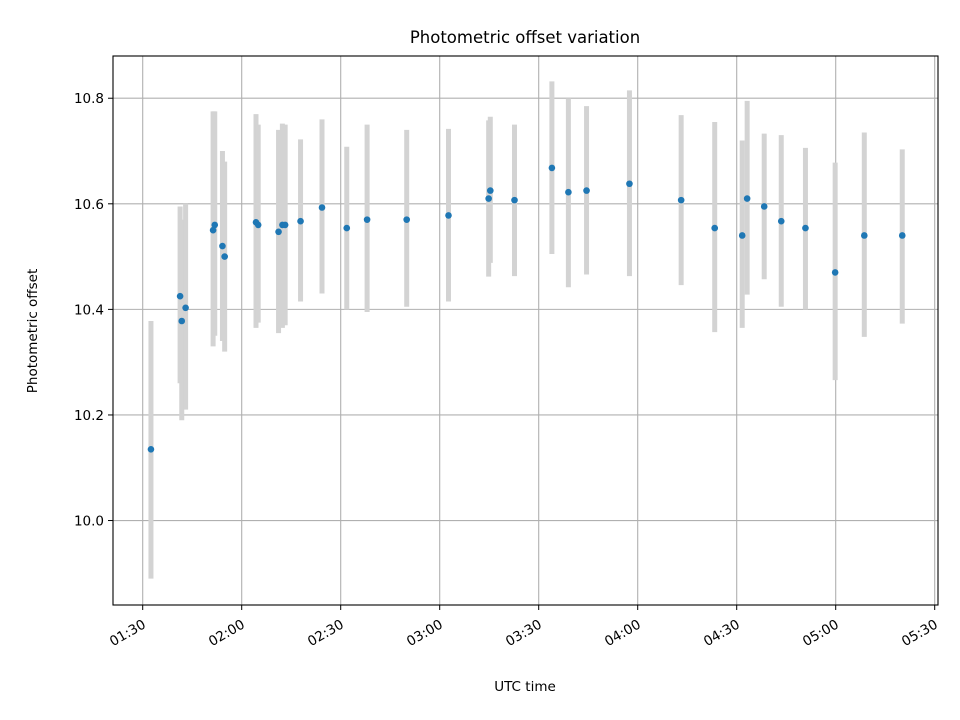 This screenshot has width=960, height=720. What do you see at coordinates (525, 37) in the screenshot?
I see `chart-title: Photometric offset variation` at bounding box center [525, 37].